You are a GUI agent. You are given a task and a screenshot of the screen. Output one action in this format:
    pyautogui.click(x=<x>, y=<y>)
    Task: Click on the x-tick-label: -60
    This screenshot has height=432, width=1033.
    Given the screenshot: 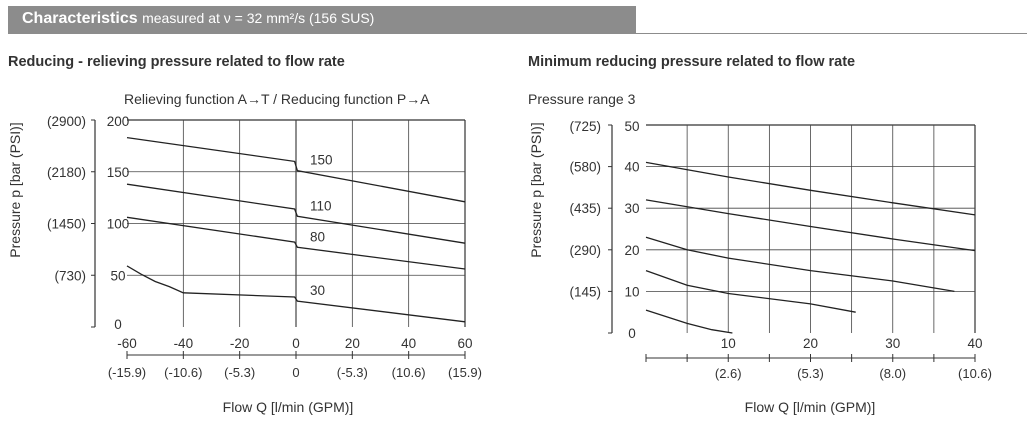 What is the action you would take?
    pyautogui.click(x=127, y=343)
    